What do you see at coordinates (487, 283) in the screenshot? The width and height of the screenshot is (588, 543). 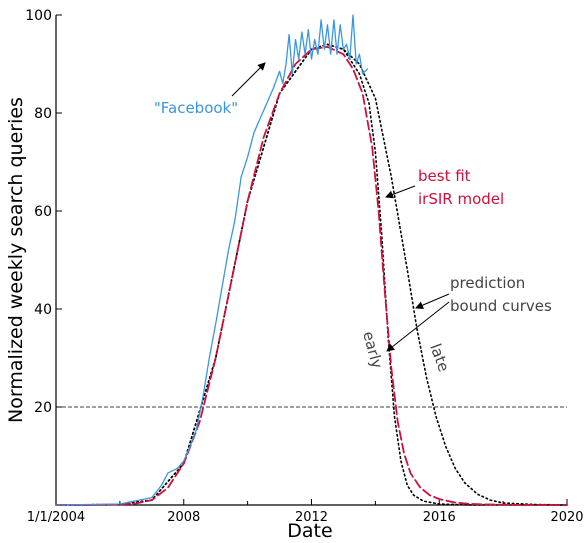 I see `prediction-label-line1: prediction` at bounding box center [487, 283].